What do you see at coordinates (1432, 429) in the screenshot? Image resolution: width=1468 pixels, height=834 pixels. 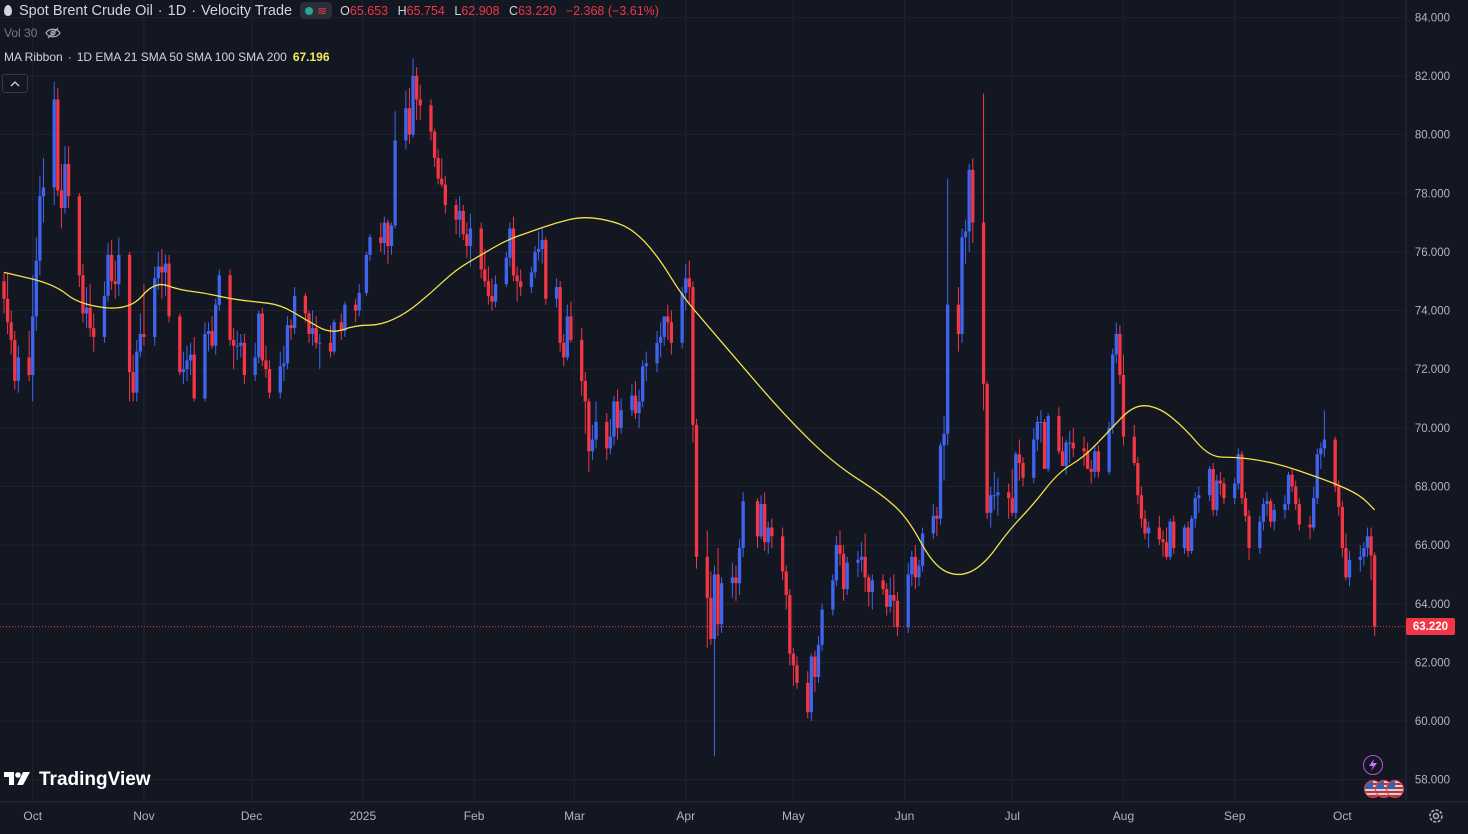 I see `y-tick-label: 70.000` at bounding box center [1432, 429].